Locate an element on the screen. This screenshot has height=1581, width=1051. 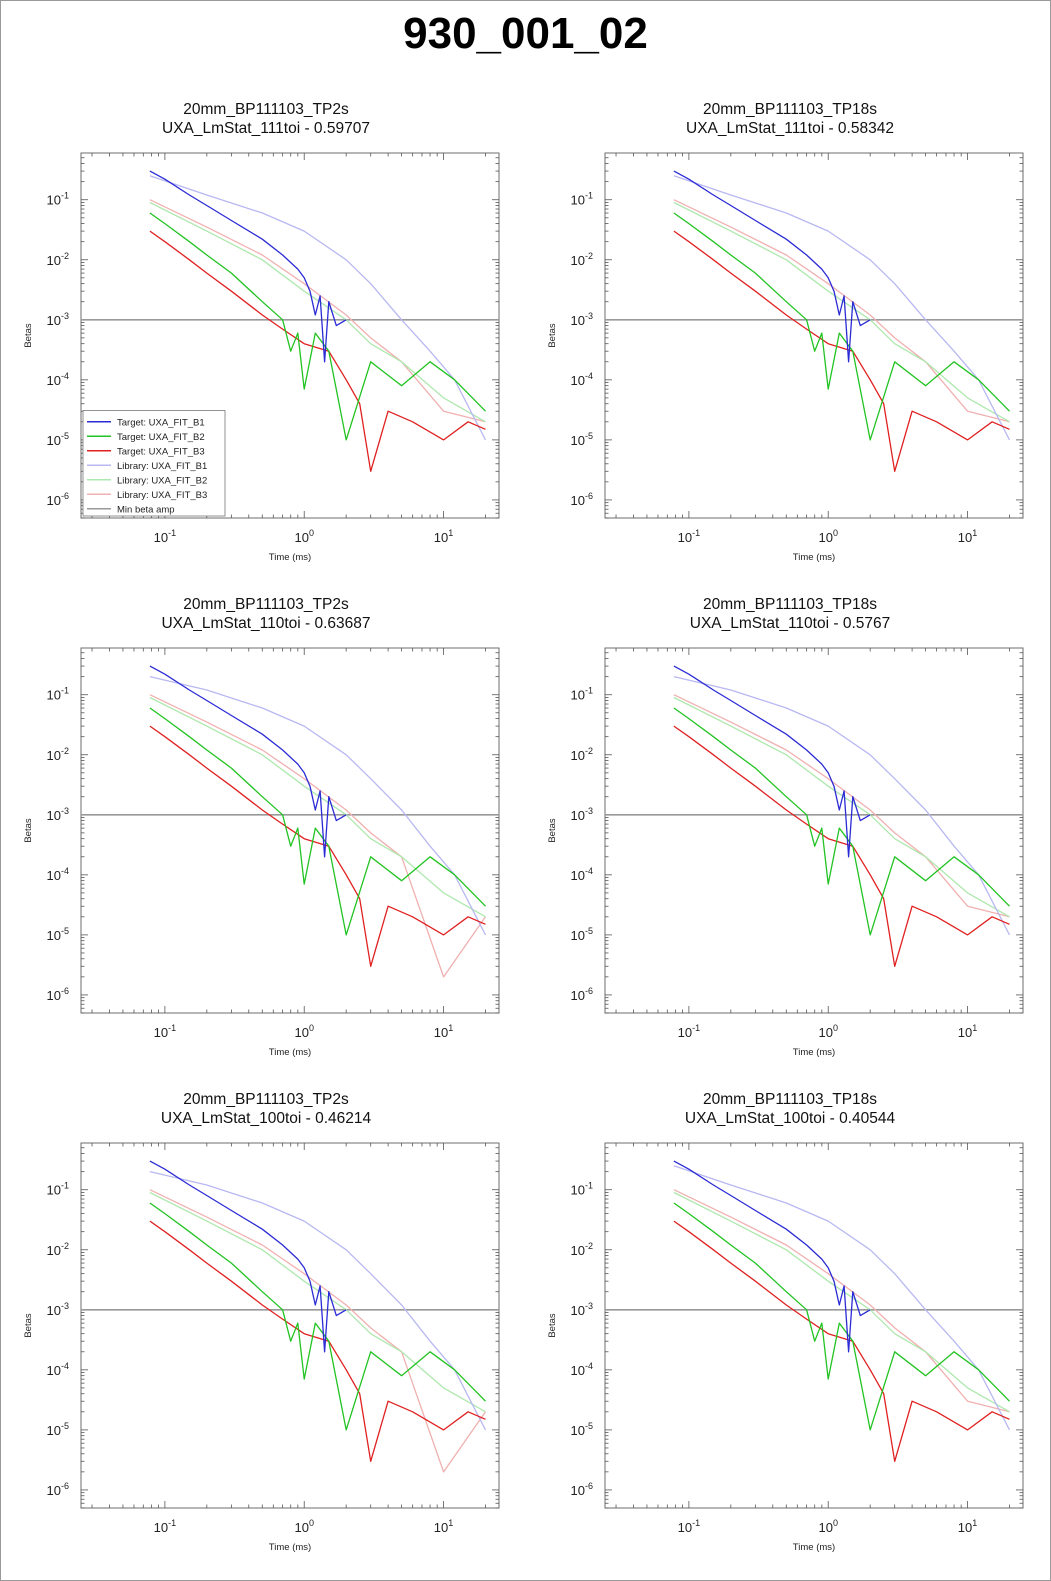
chart-title-line2: UXA_LmStat_110toi - 0.63687 is located at coordinates (266, 623).